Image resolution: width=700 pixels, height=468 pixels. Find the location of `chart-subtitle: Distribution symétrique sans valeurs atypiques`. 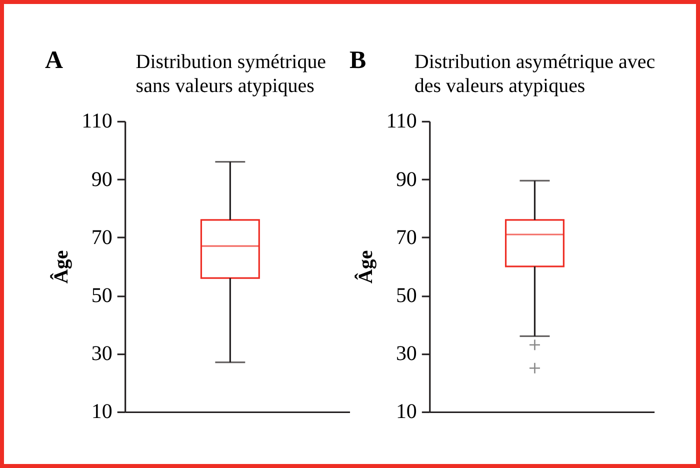

chart-subtitle: Distribution symétrique sans valeurs atypiques is located at coordinates (231, 74).